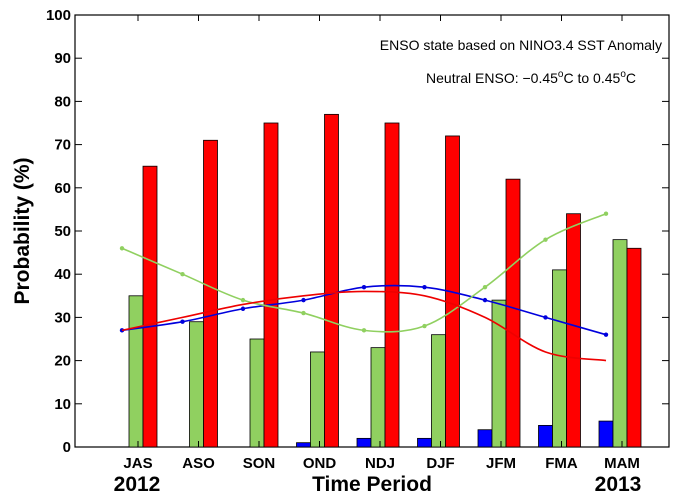 The width and height of the screenshot is (685, 494). What do you see at coordinates (62, 101) in the screenshot?
I see `y-tick-label: 80` at bounding box center [62, 101].